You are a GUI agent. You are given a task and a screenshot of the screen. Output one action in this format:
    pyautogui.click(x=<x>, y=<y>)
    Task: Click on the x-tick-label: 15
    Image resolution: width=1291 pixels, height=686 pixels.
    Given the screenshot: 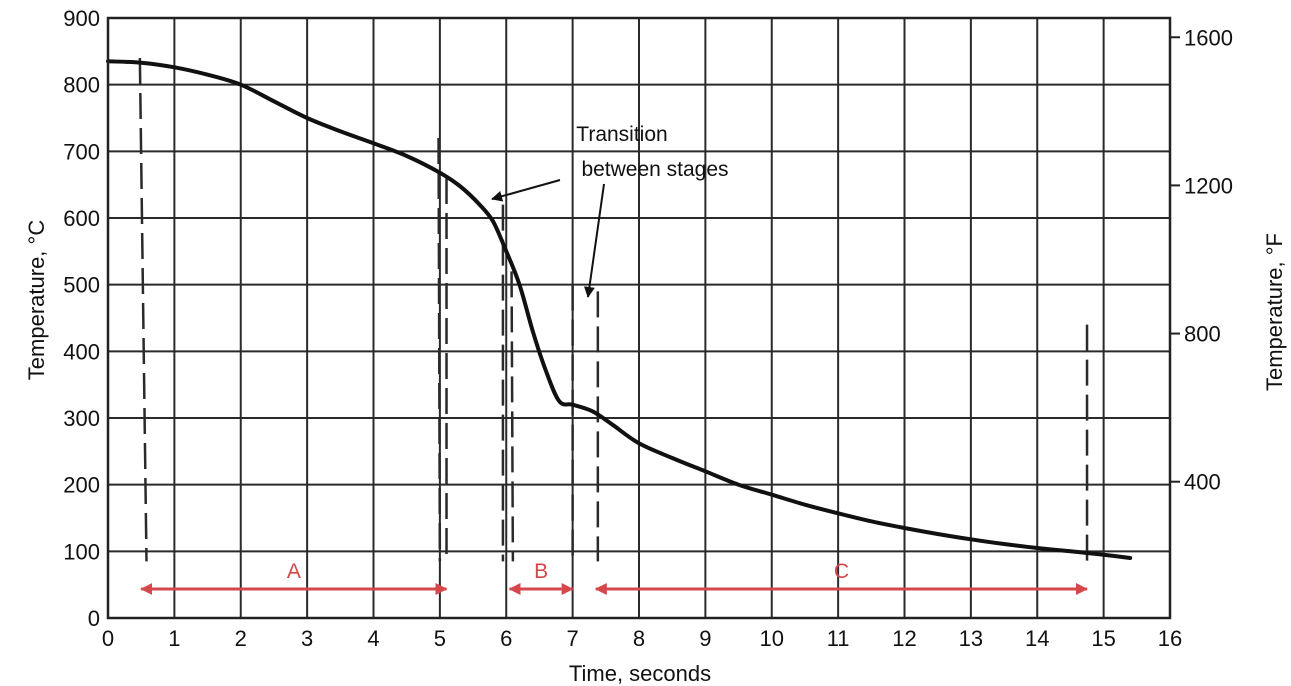 What is the action you would take?
    pyautogui.click(x=1103, y=638)
    